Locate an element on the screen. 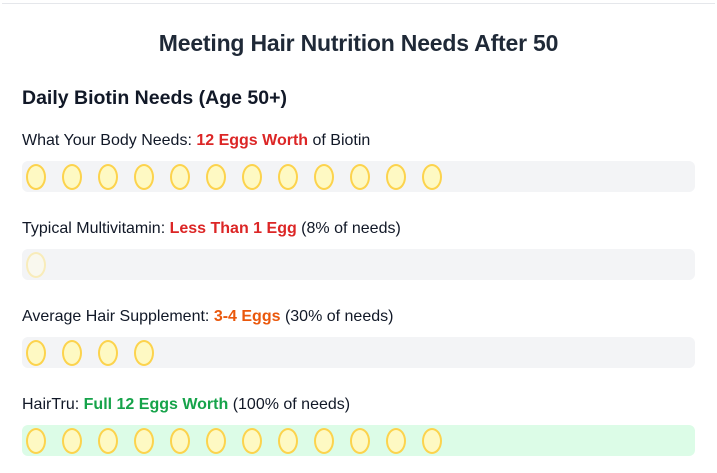 Image resolution: width=717 pixels, height=473 pixels. row-label-highlight: 3-4 Eggs is located at coordinates (247, 316).